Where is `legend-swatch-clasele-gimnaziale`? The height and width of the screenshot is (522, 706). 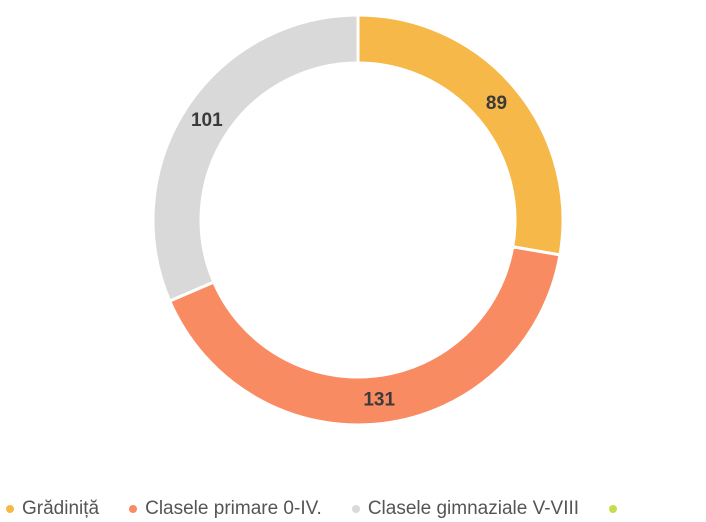
legend-swatch-clasele-gimnaziale is located at coordinates (355, 509).